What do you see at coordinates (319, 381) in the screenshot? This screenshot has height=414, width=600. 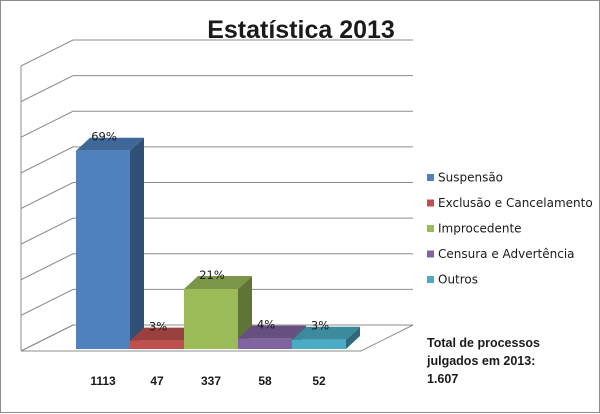 I see `value-label: 52` at bounding box center [319, 381].